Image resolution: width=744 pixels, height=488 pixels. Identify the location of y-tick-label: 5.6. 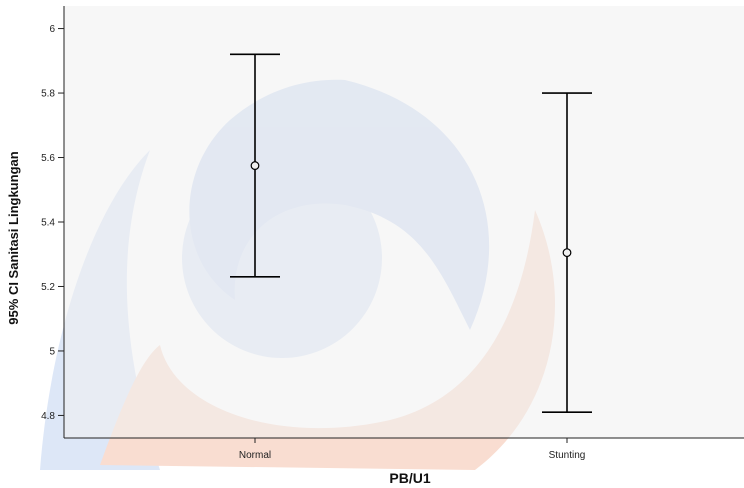
(48, 158).